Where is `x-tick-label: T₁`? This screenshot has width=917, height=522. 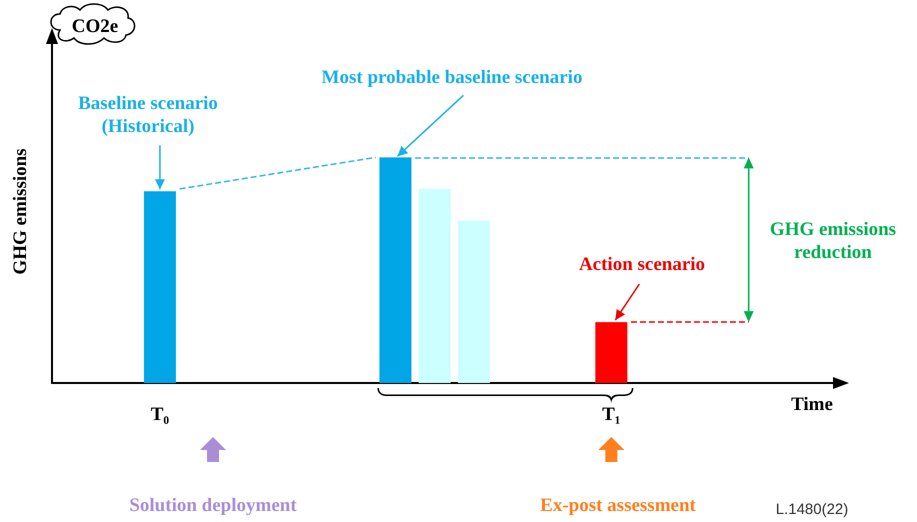 x-tick-label: T₁ is located at coordinates (611, 414).